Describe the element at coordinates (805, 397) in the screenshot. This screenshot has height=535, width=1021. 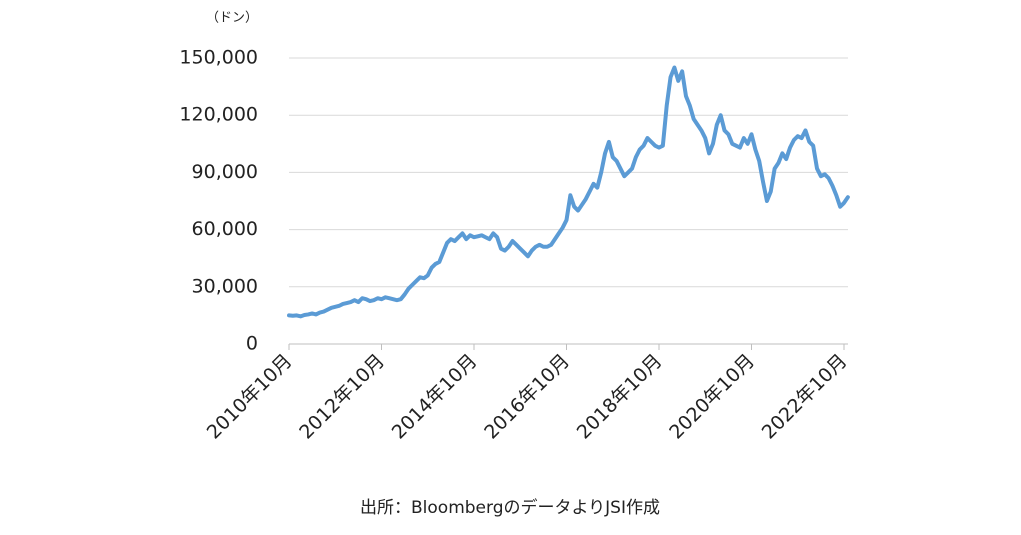
I see `x-tick-label: 2022年10月` at that location.